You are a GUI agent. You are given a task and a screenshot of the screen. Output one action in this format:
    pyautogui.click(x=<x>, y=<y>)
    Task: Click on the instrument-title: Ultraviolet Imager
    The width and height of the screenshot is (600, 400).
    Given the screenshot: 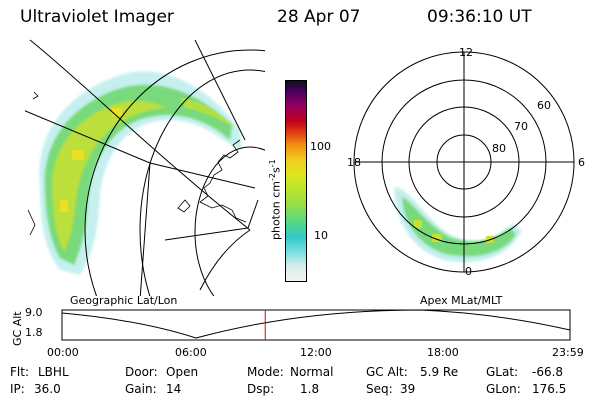 What is the action you would take?
    pyautogui.click(x=97, y=17)
    